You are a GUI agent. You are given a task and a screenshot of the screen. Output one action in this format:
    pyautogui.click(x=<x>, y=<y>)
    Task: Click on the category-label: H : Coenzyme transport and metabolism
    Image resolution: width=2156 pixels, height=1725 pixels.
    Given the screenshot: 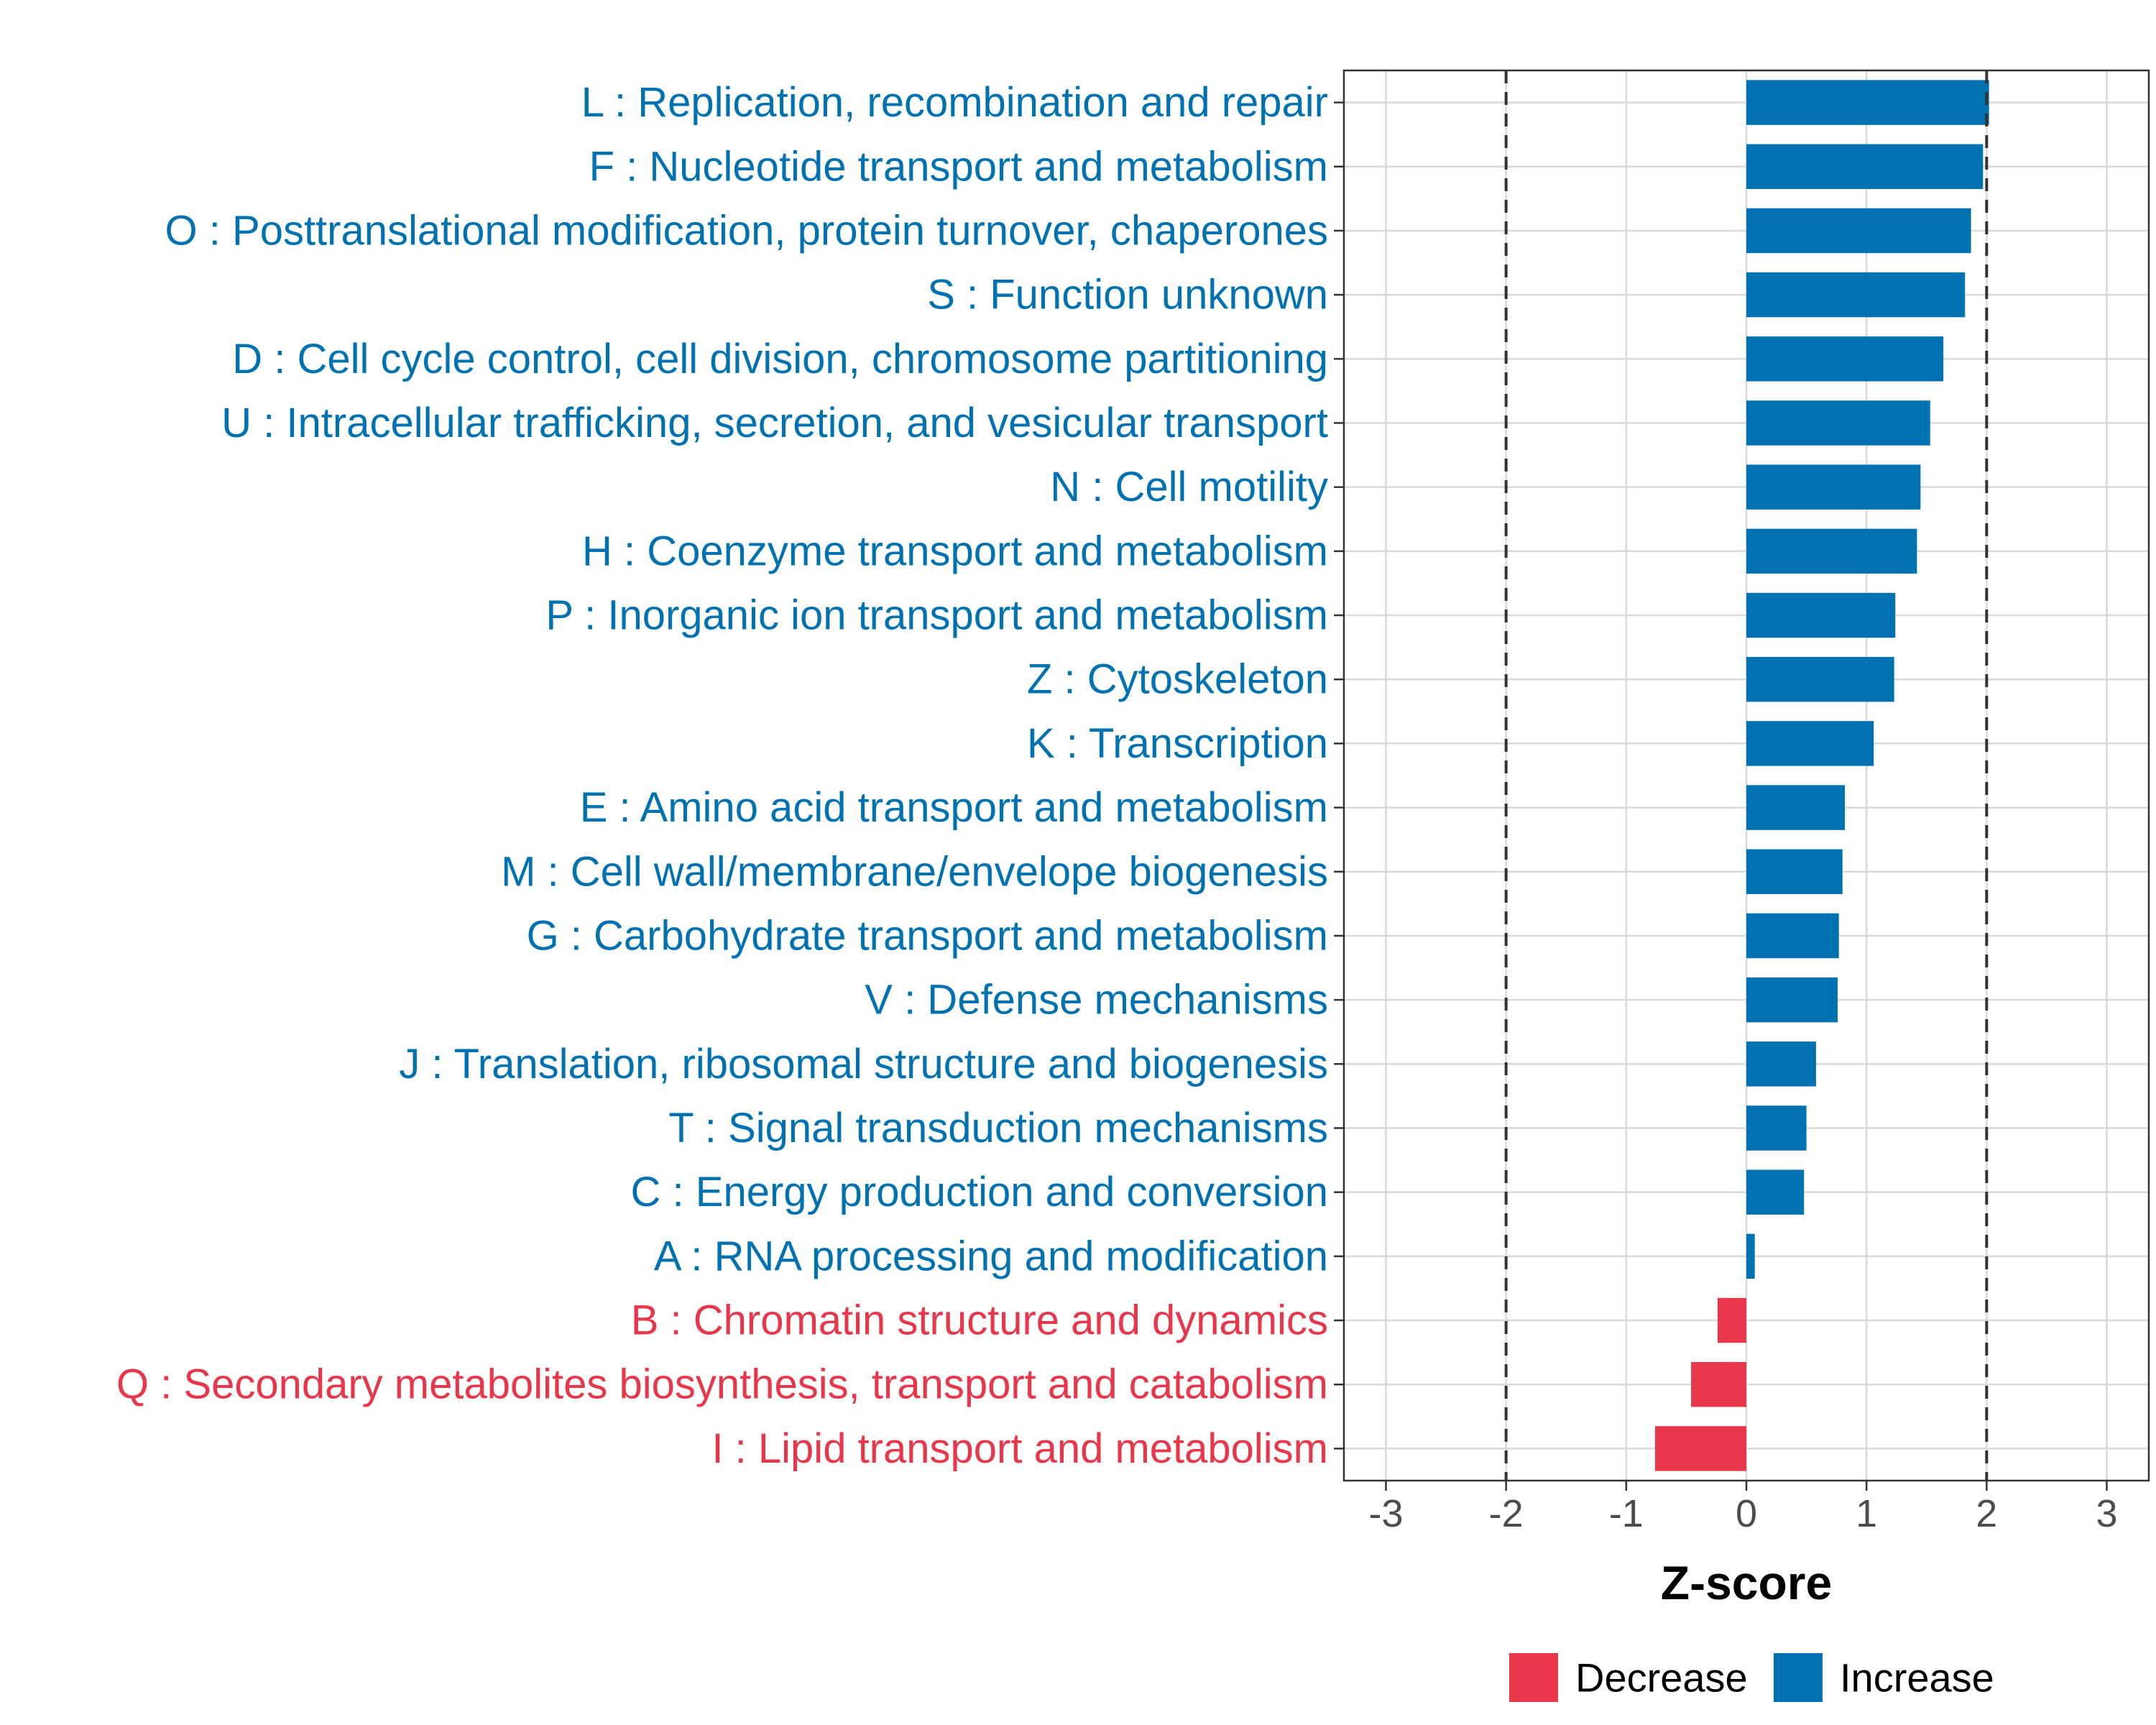 What is the action you would take?
    pyautogui.click(x=955, y=551)
    